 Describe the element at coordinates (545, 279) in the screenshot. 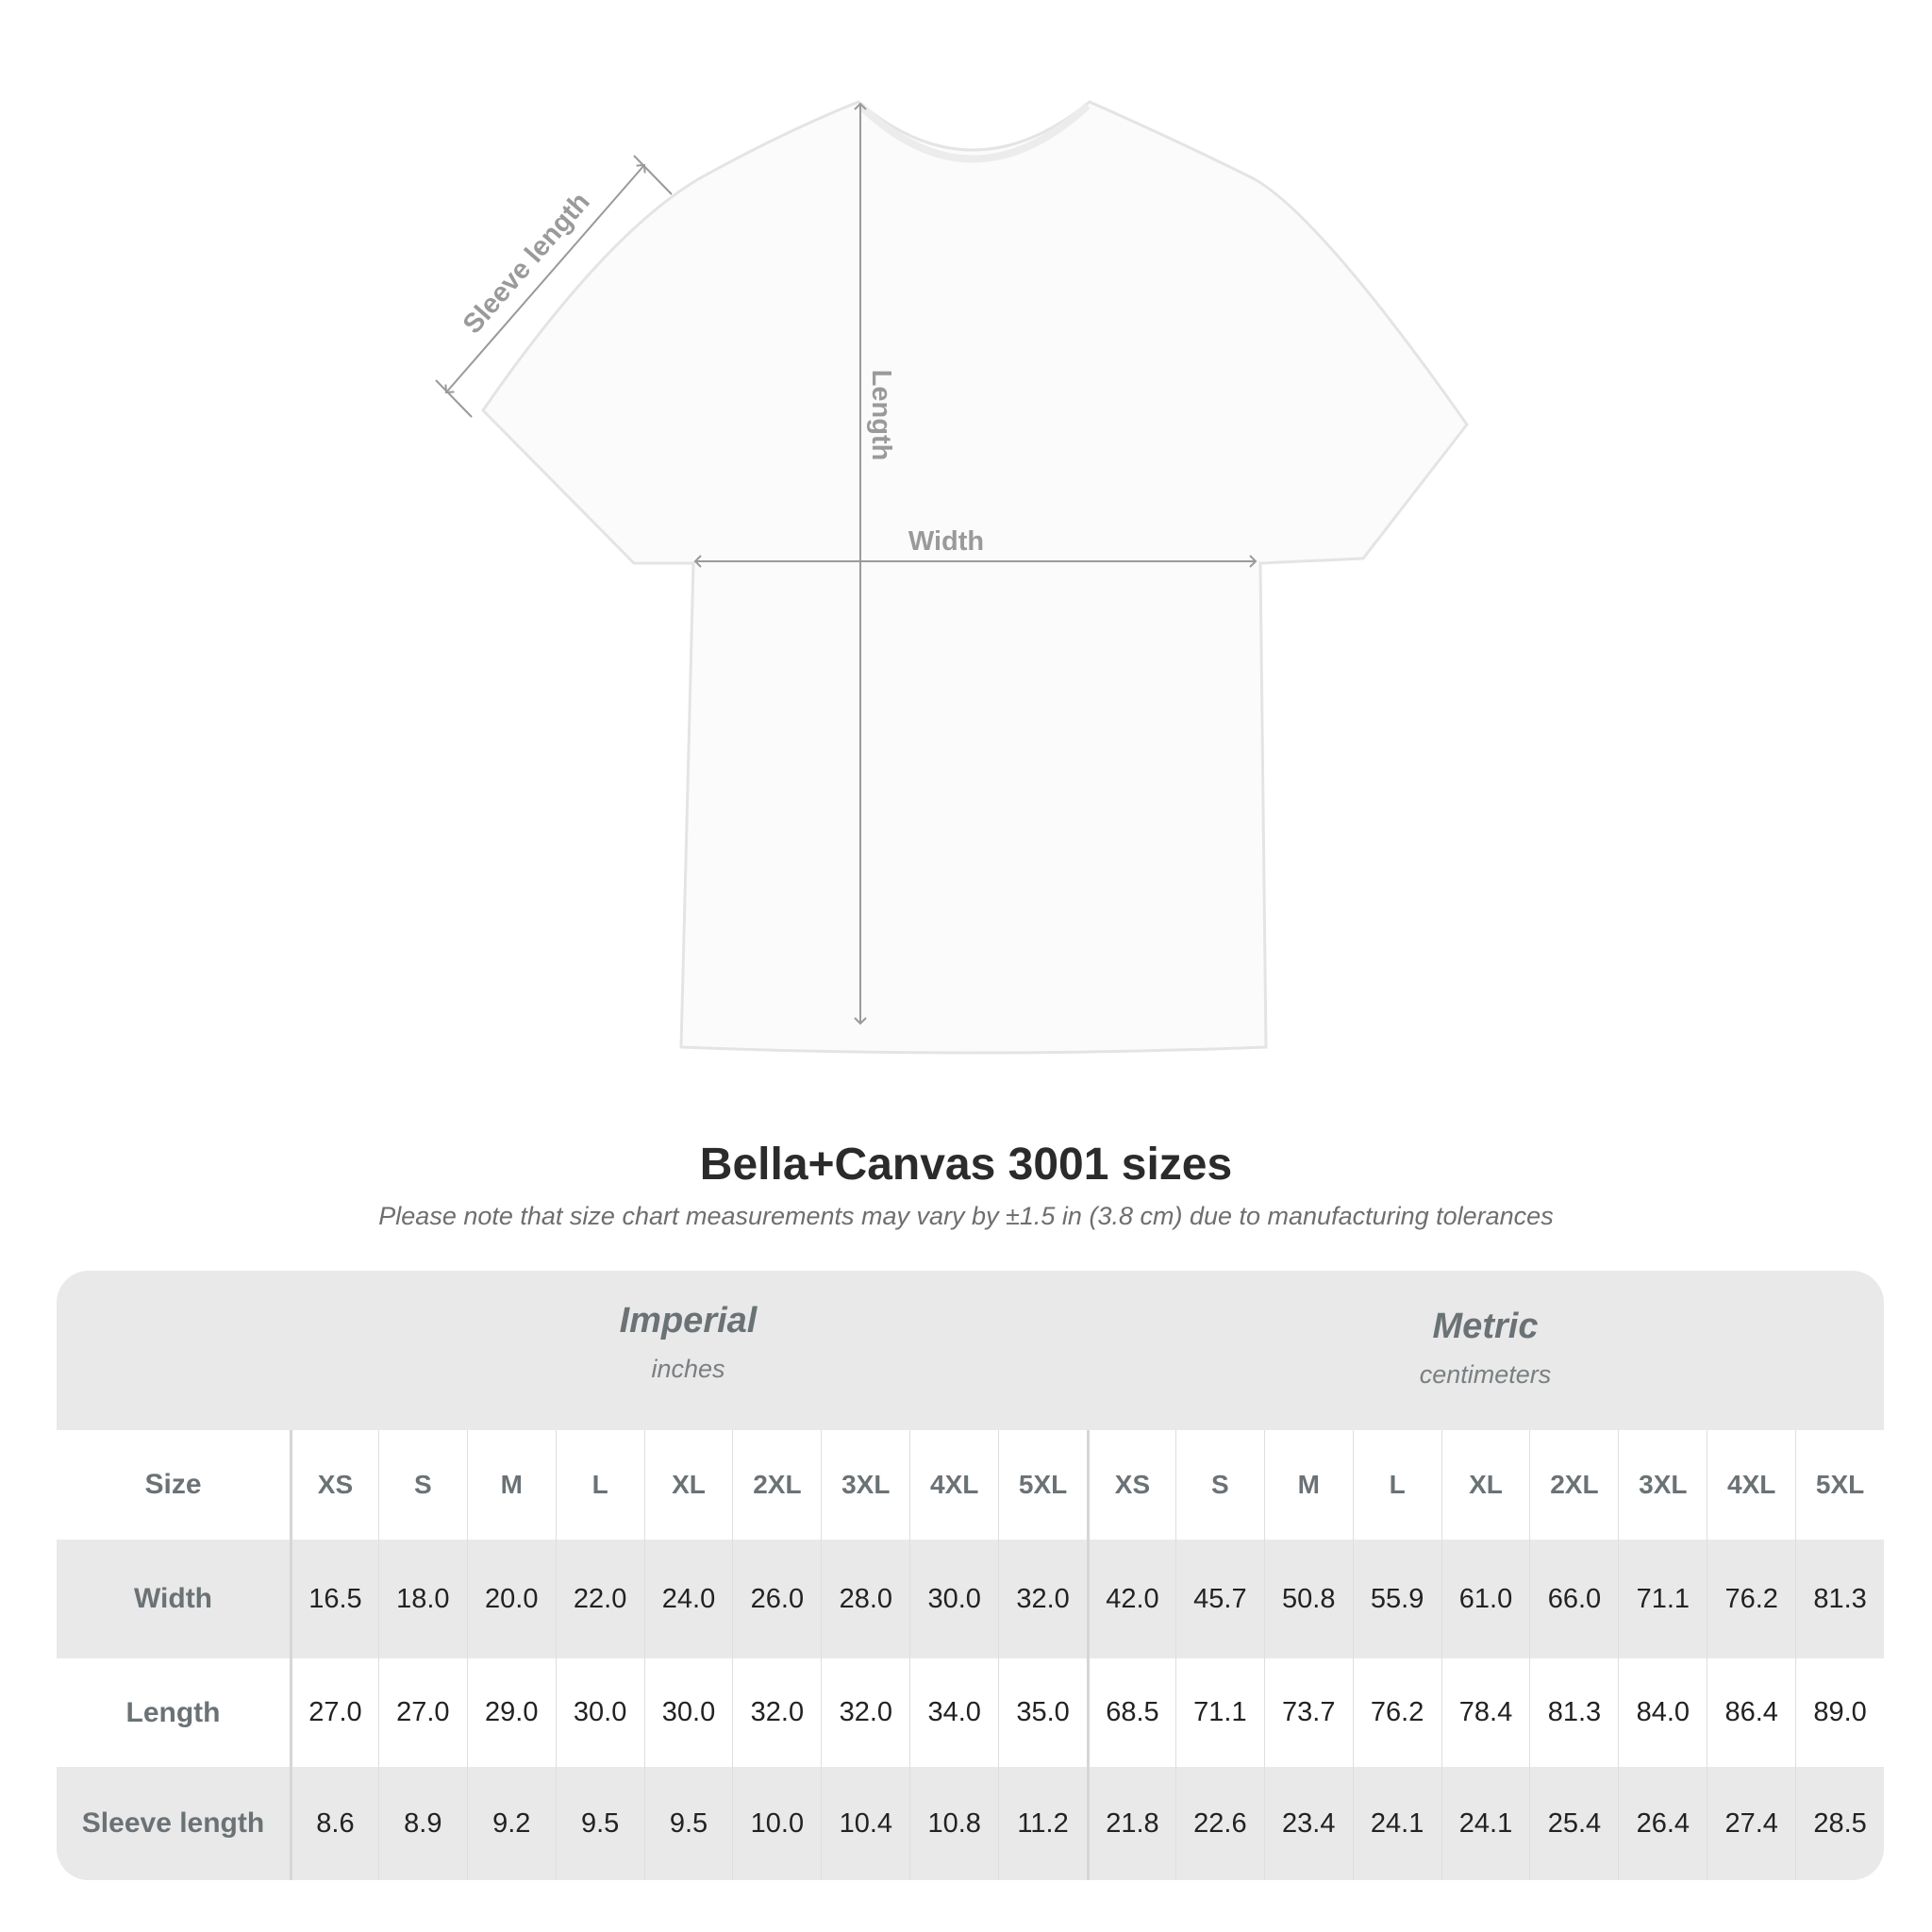

I see `sleeve-measure-line` at that location.